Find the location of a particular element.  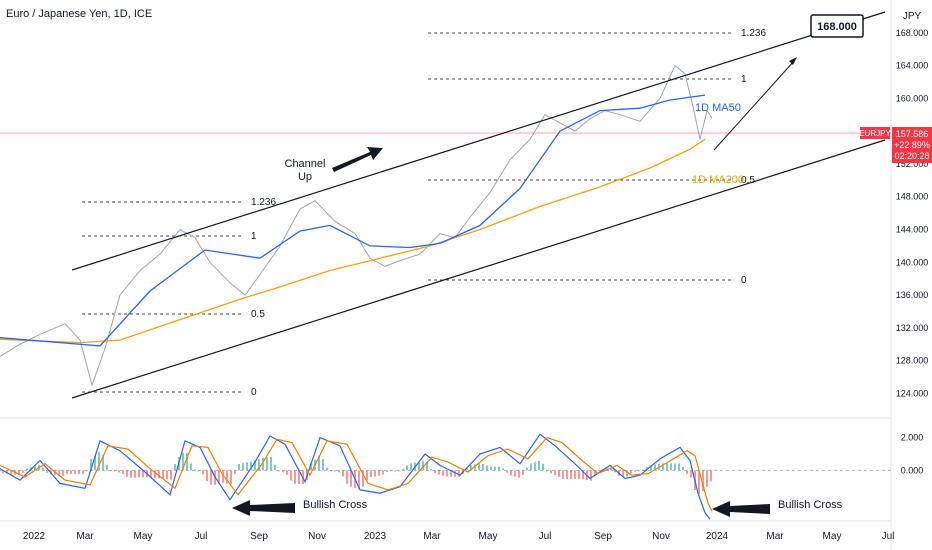

series-signal is located at coordinates (356, 474).